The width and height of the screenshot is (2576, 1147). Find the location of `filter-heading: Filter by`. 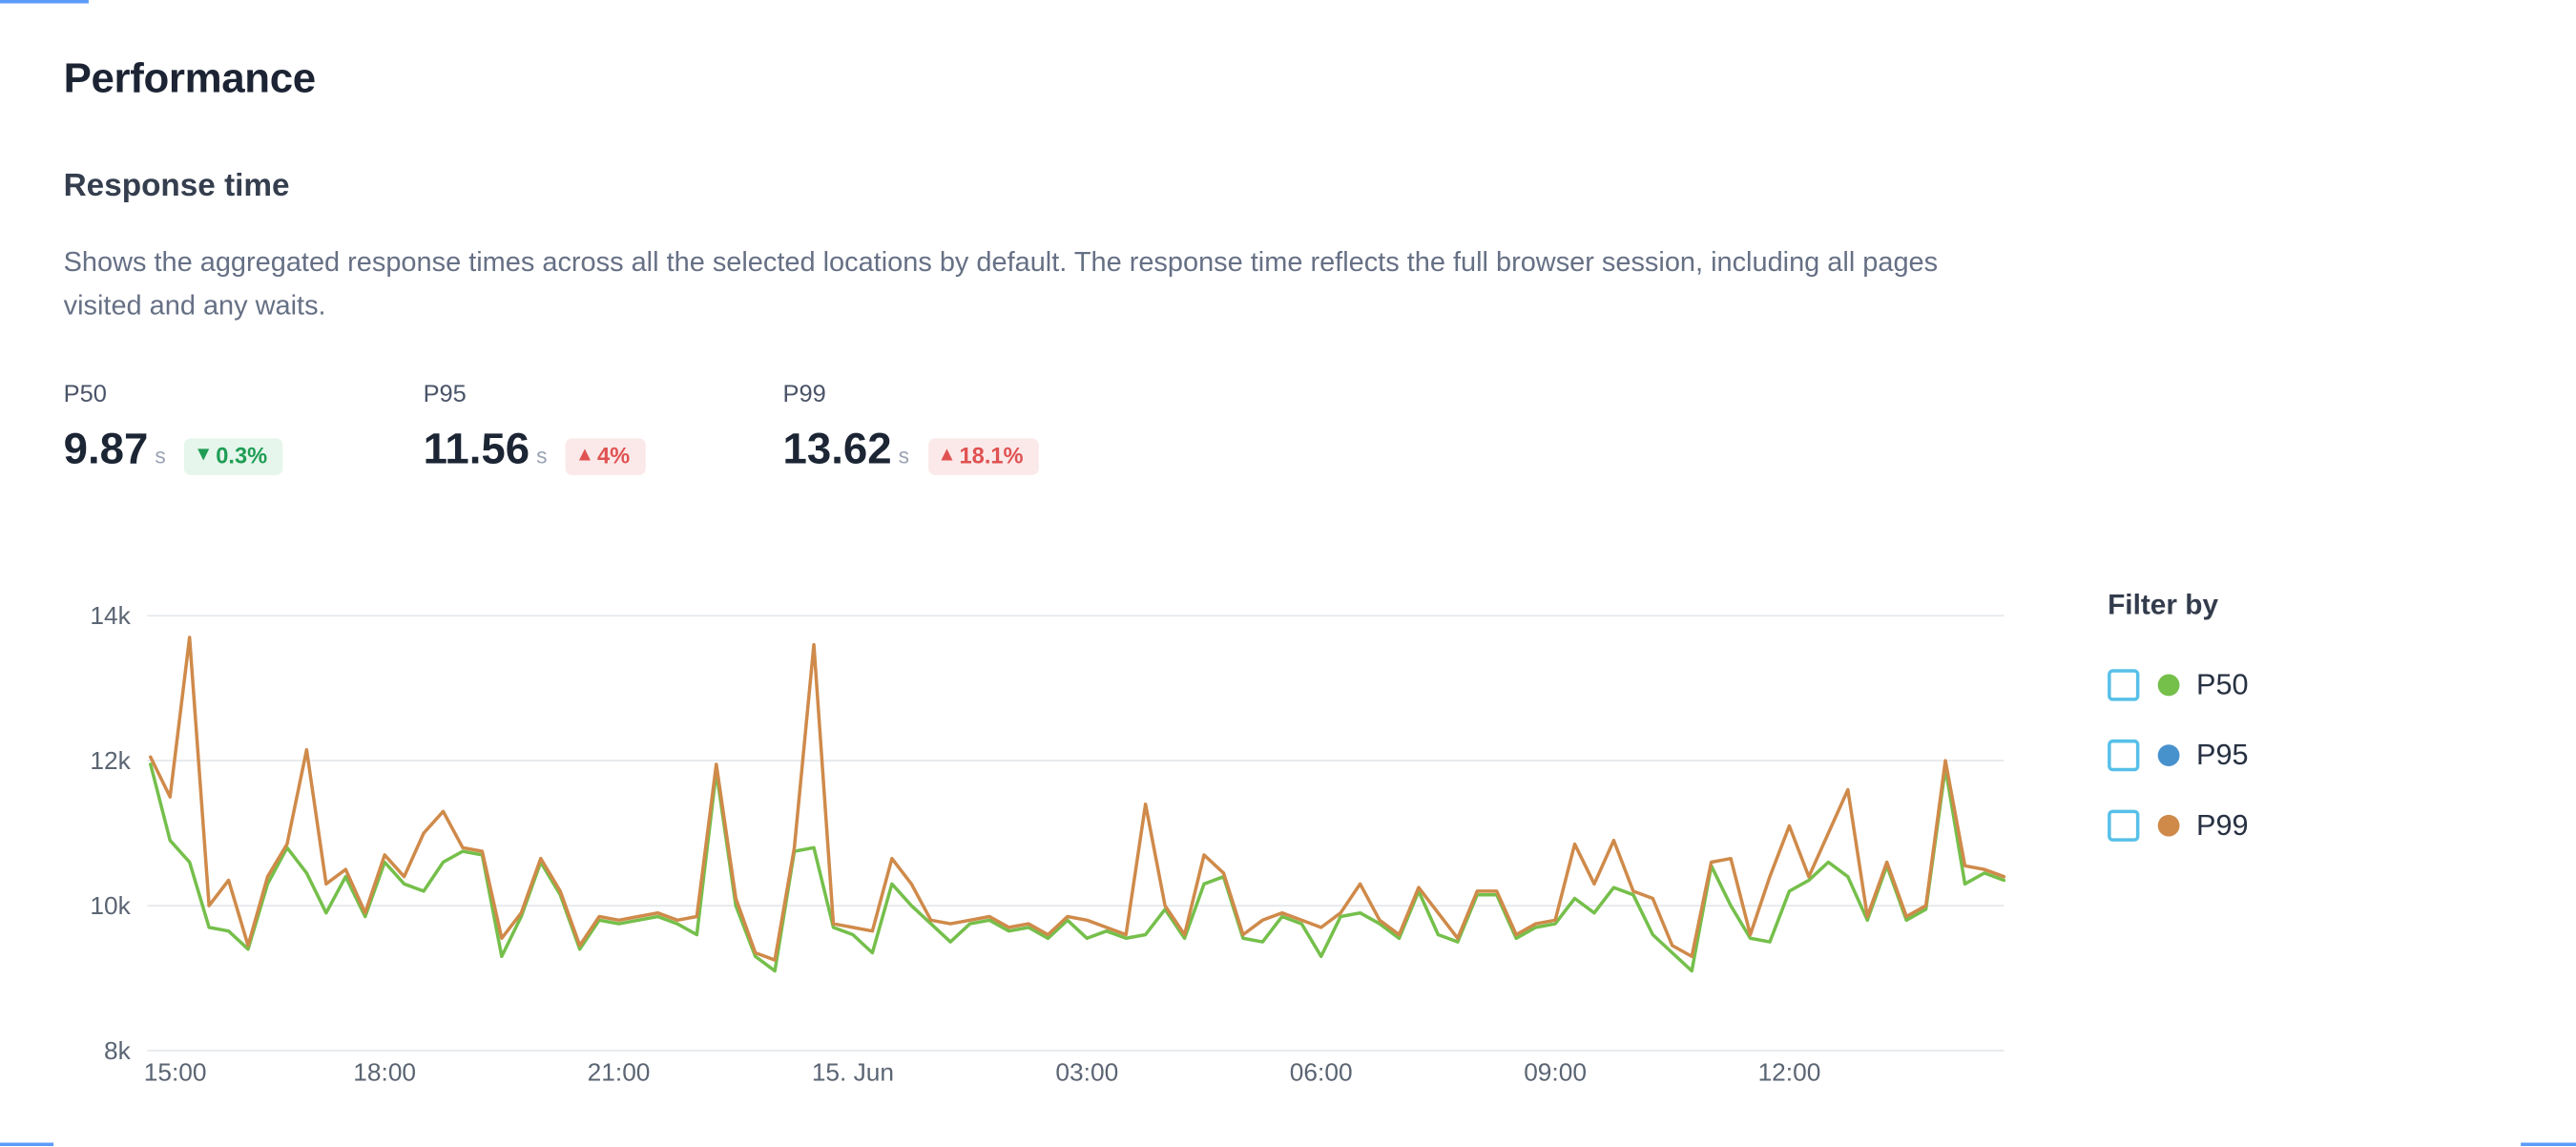

filter-heading: Filter by is located at coordinates (2163, 605).